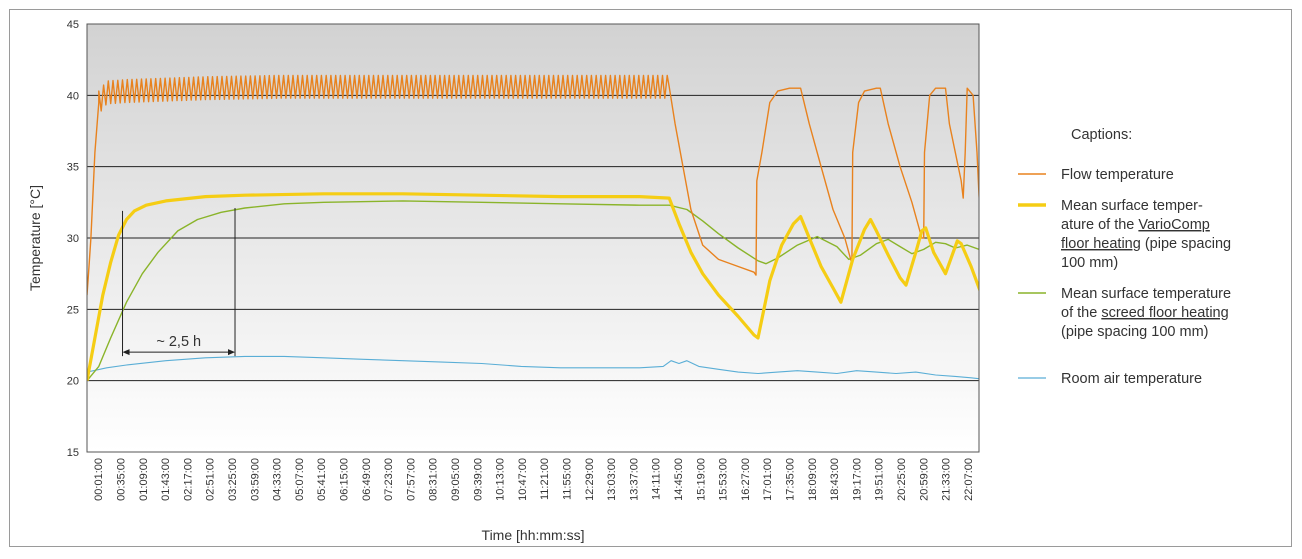 This screenshot has height=559, width=1302. I want to click on x-tick-label: 11:55:00, so click(567, 479).